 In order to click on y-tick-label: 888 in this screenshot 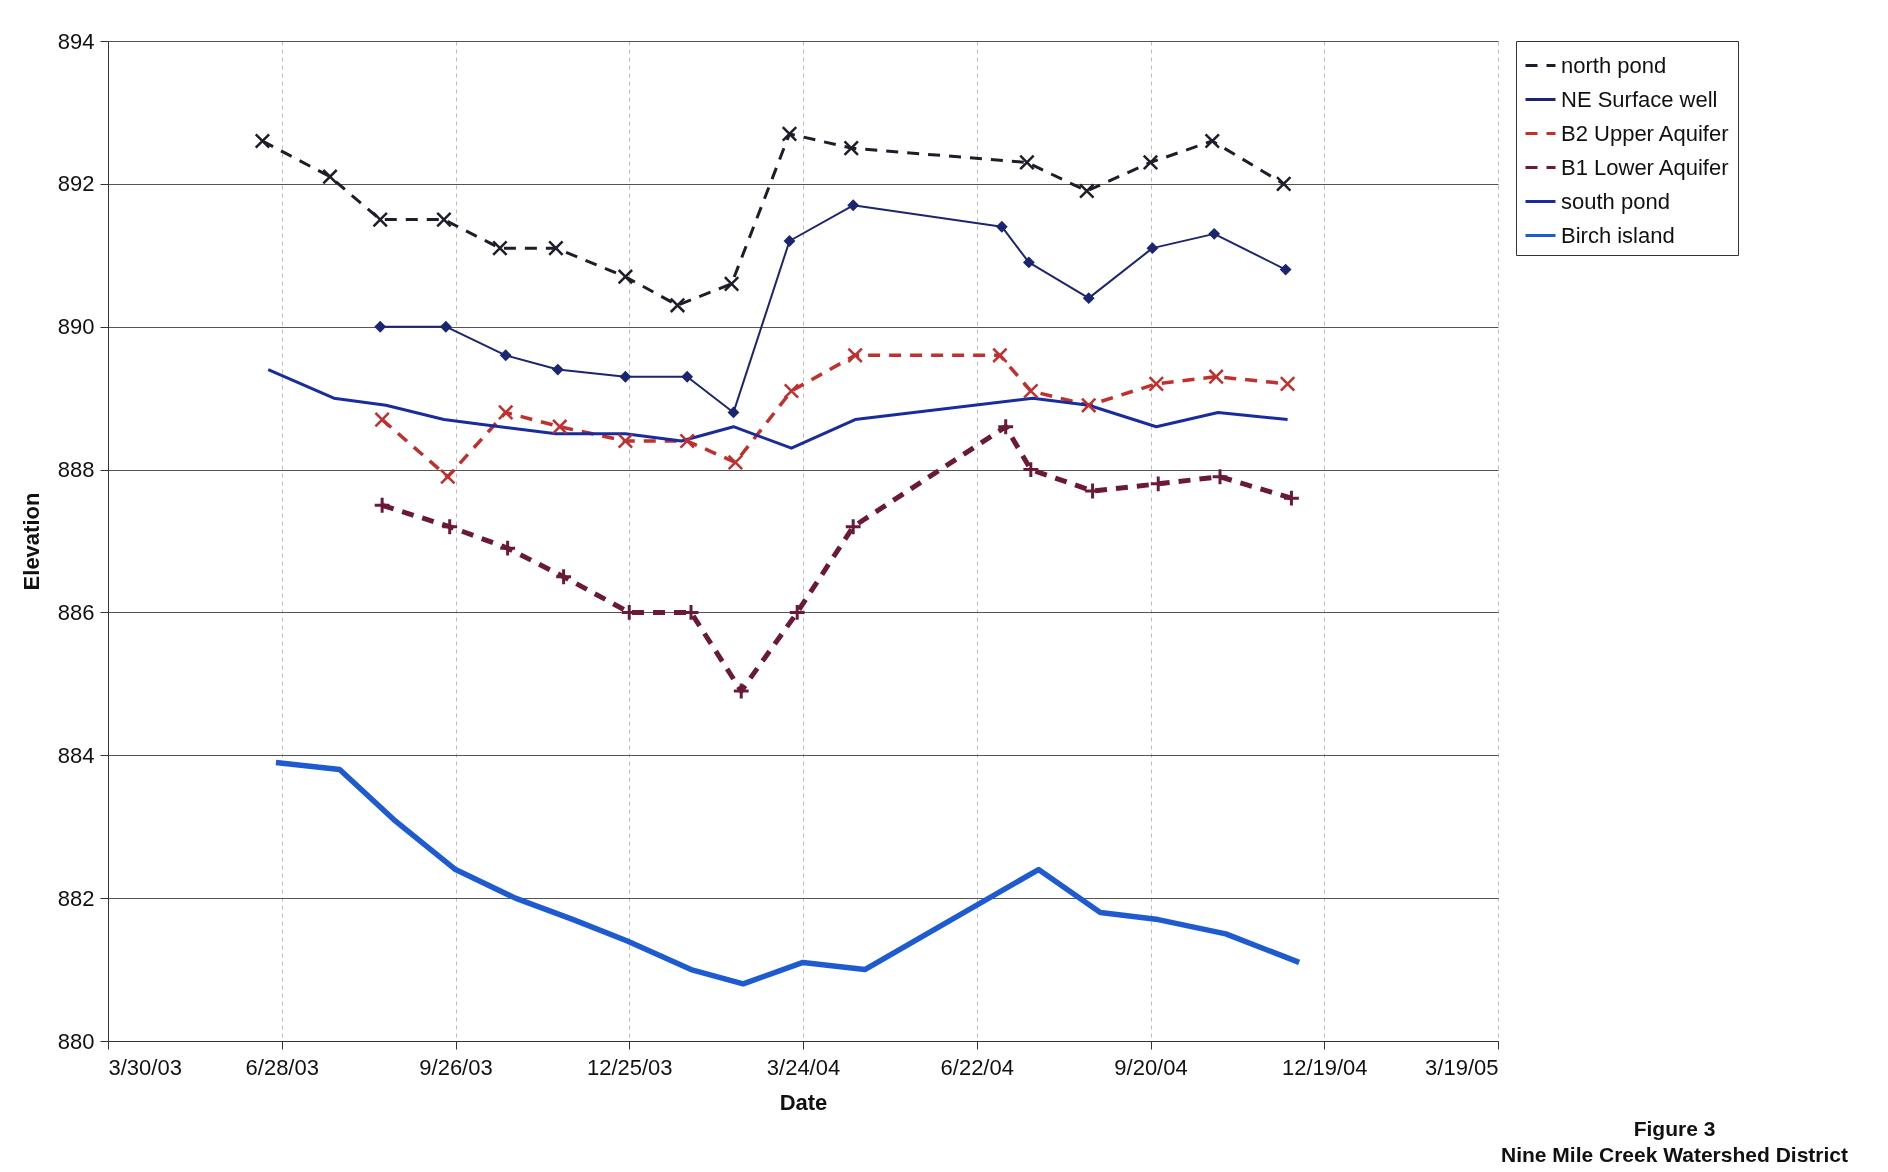, I will do `click(76, 470)`.